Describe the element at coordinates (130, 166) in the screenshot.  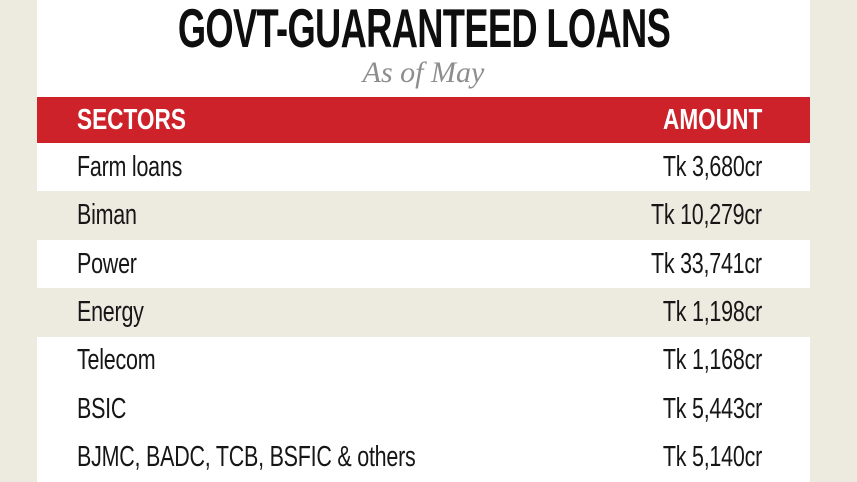
I see `sector-label: Farm loans` at that location.